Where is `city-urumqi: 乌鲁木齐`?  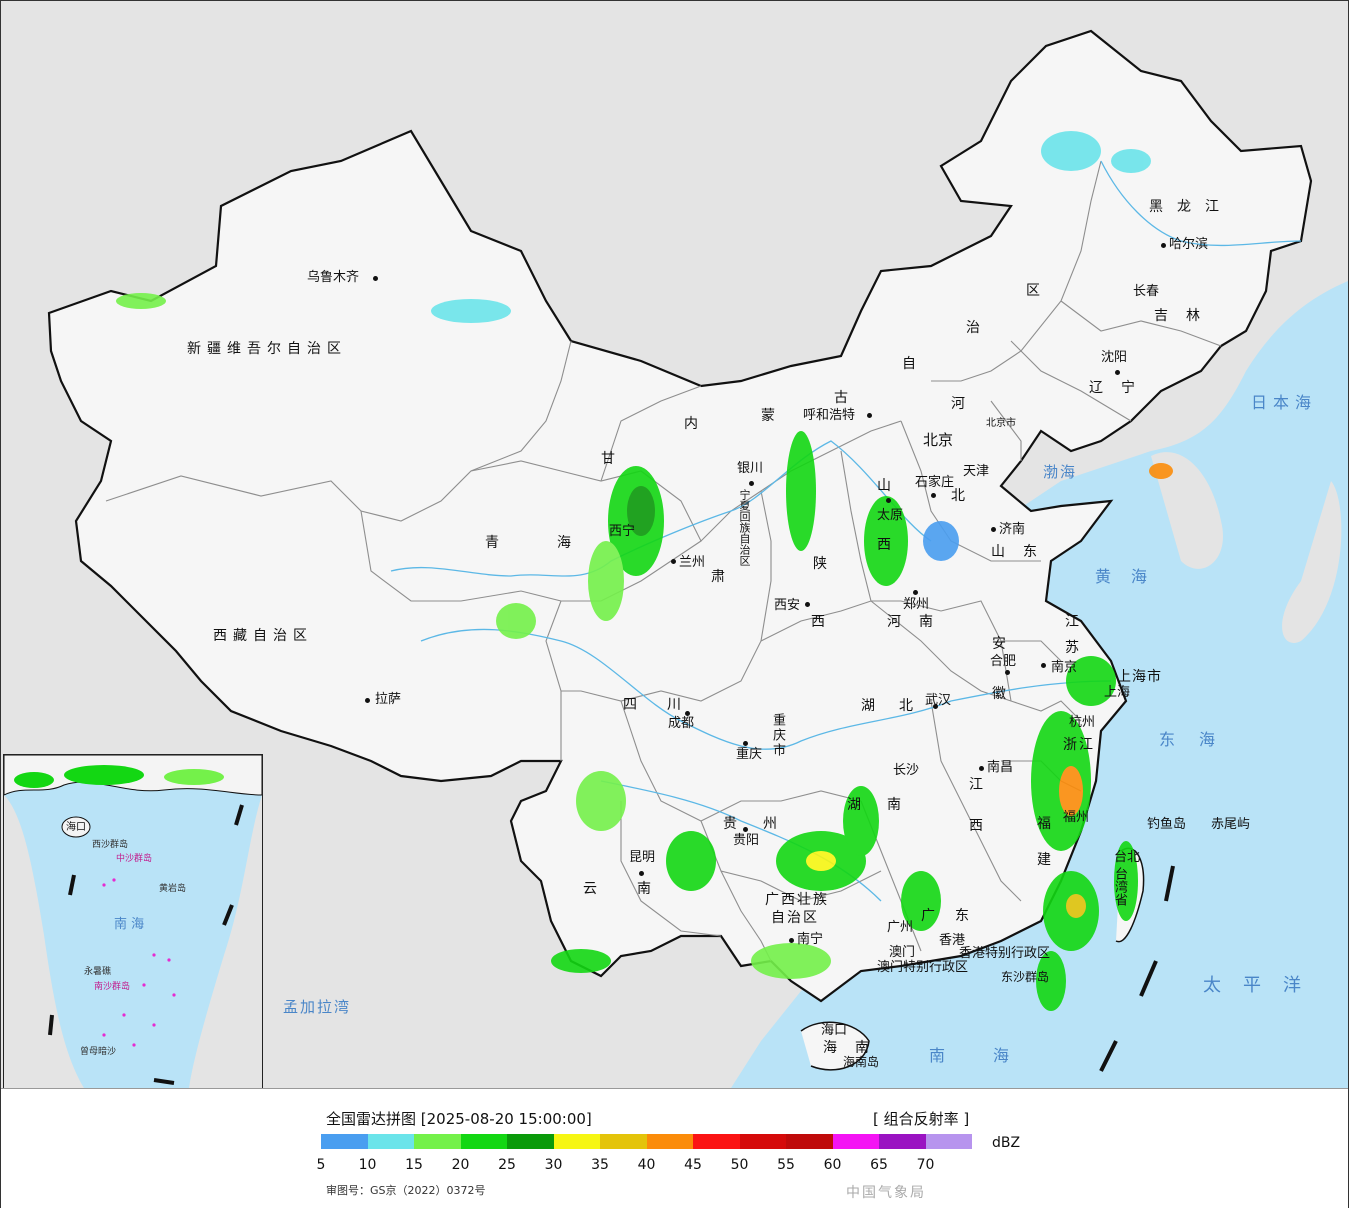
city-urumqi: 乌鲁木齐 is located at coordinates (333, 277).